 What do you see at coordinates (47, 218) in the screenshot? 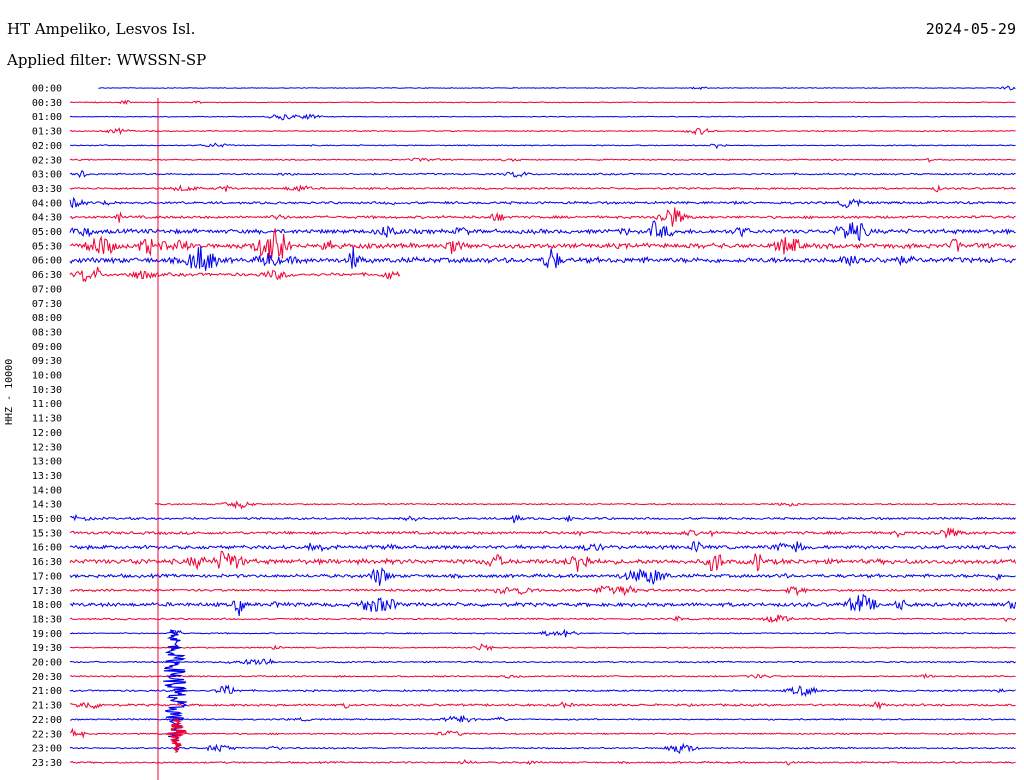
I see `time-label-0430: 04:30` at bounding box center [47, 218].